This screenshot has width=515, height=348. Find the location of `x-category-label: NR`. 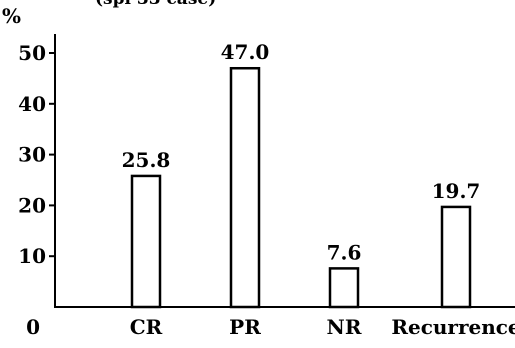

x-category-label: NR is located at coordinates (344, 327).